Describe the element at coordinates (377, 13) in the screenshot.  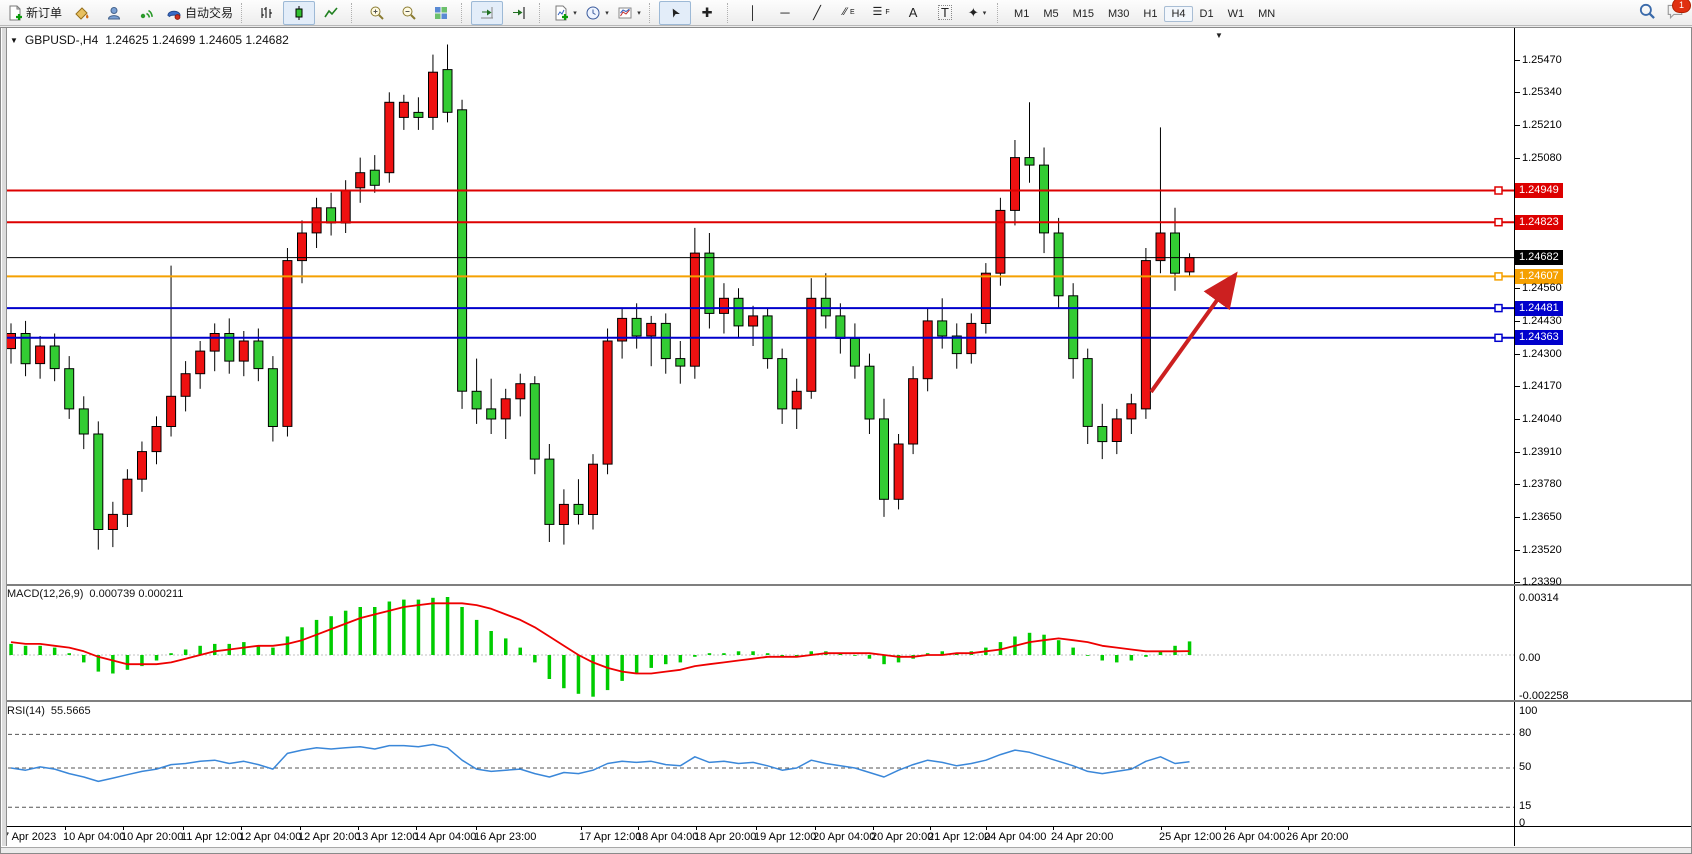
I see `zoom-in-button` at that location.